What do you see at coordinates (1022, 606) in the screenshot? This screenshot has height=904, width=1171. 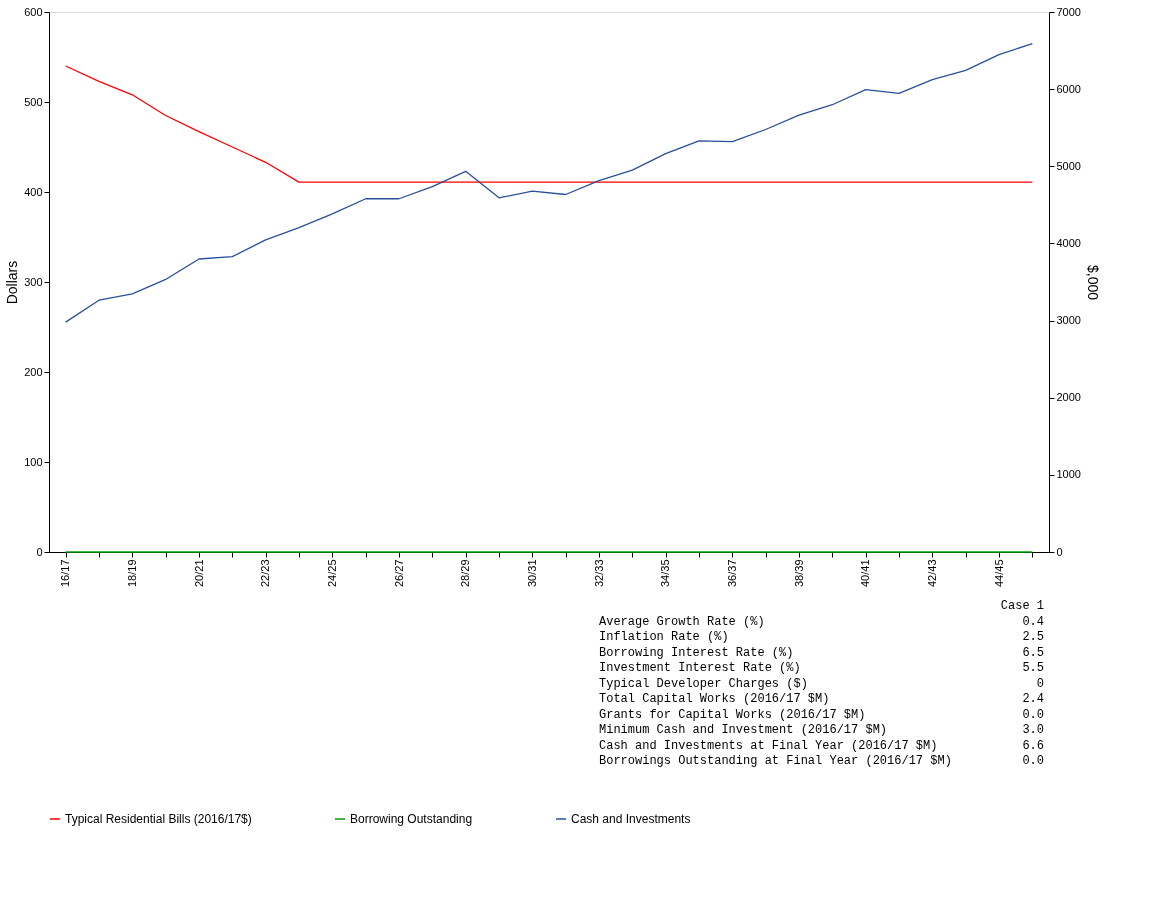 I see `text: Case 1` at bounding box center [1022, 606].